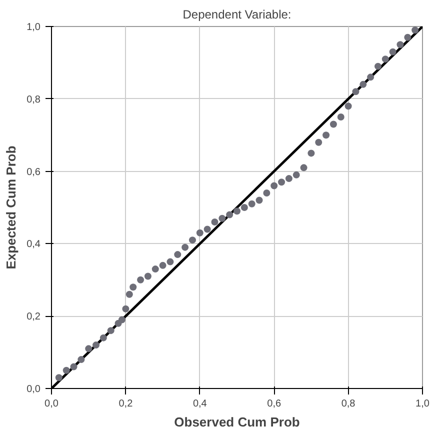 The width and height of the screenshot is (438, 432). Describe the element at coordinates (423, 404) in the screenshot. I see `x-tick-label: 1,0` at that location.